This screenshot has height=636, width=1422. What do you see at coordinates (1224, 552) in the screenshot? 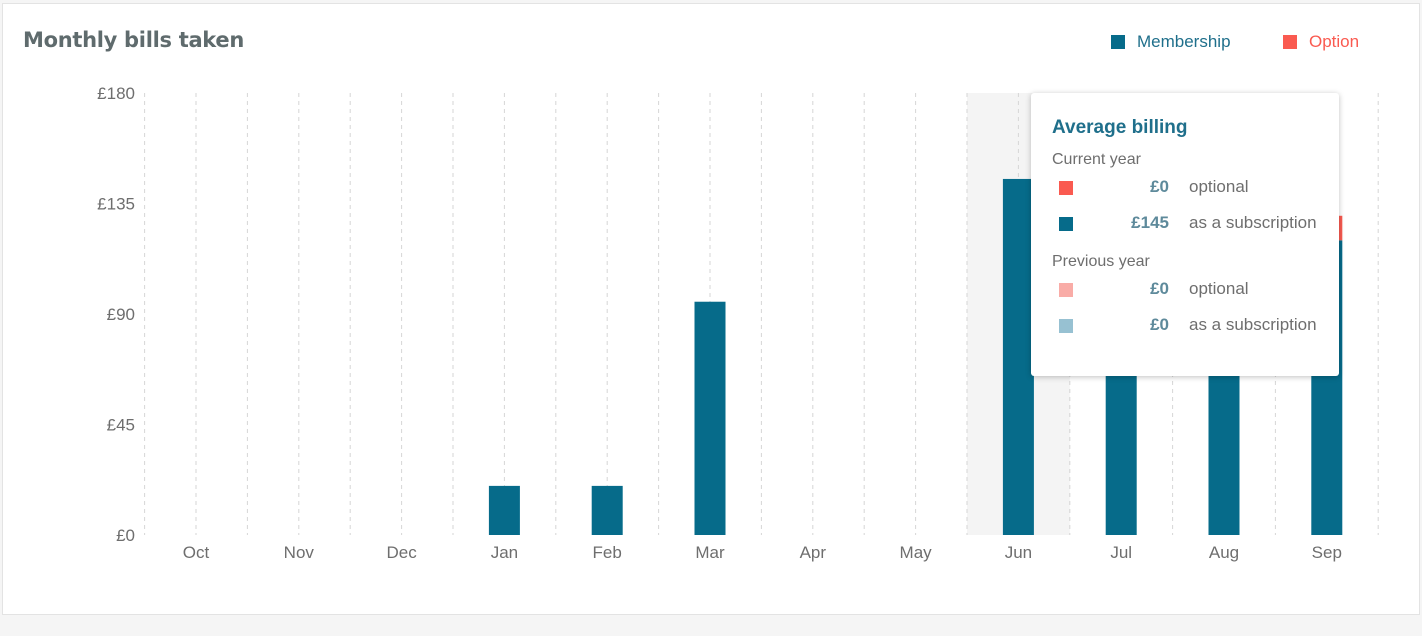
I see `x-tick-label: Aug` at bounding box center [1224, 552].